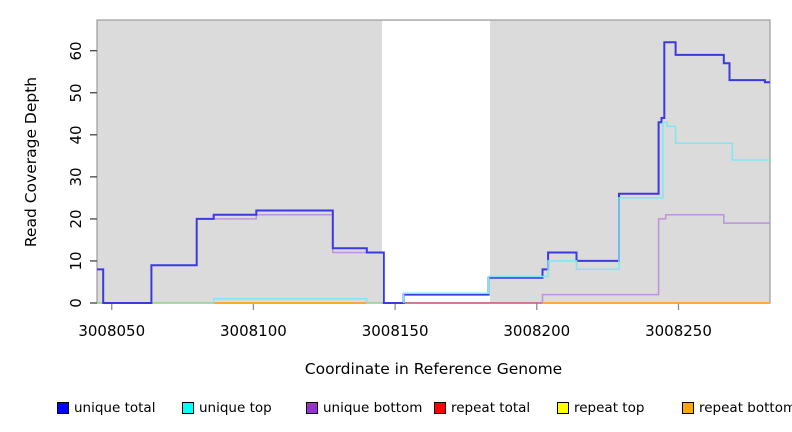  What do you see at coordinates (609, 408) in the screenshot?
I see `legend-label-repeat-top: repeat top` at bounding box center [609, 408].